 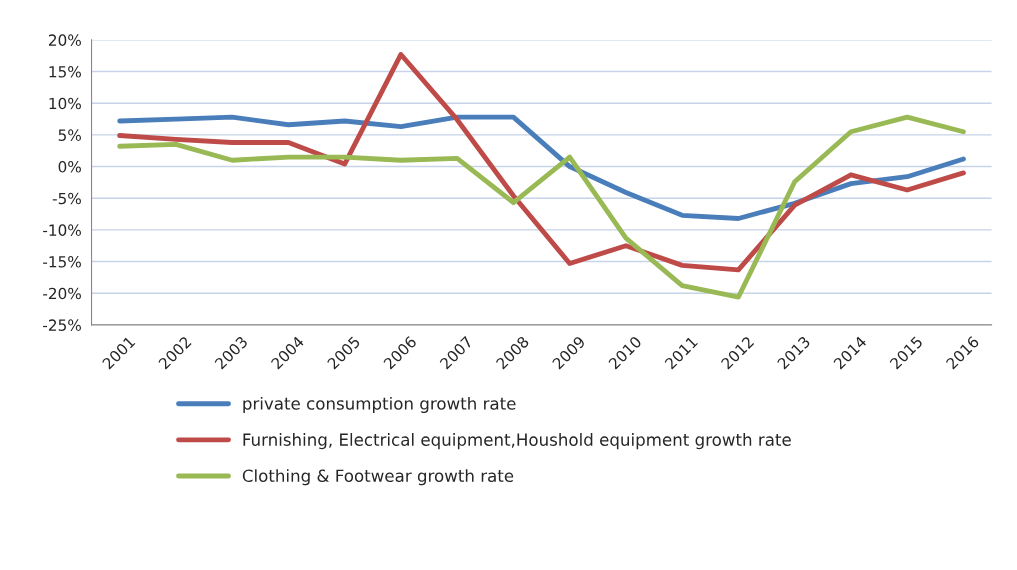 I want to click on y-tick-label: -25%, so click(x=62, y=325).